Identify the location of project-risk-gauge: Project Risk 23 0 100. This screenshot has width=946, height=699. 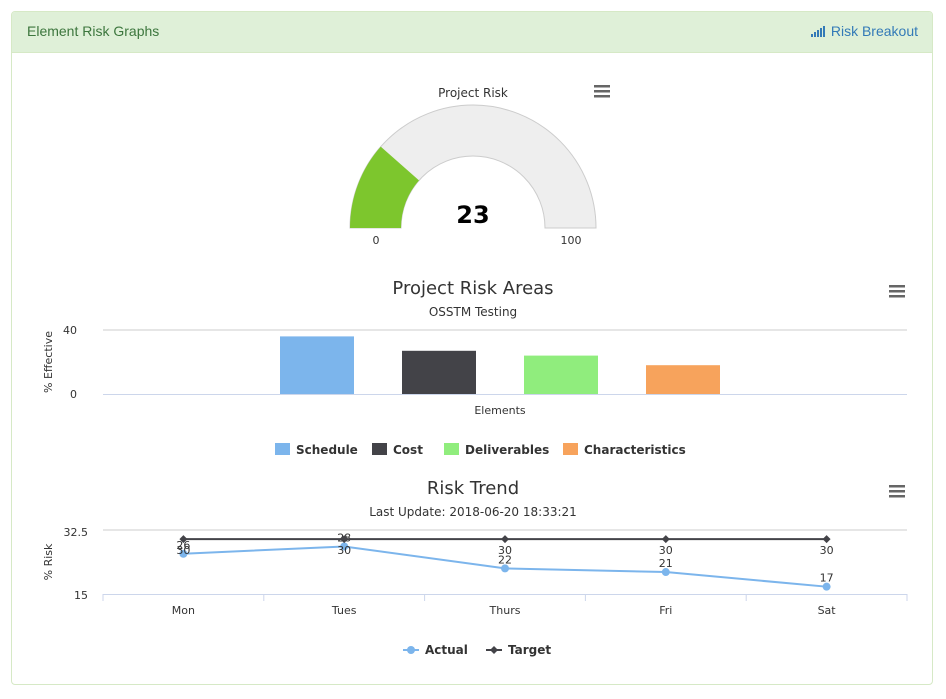
(479, 166).